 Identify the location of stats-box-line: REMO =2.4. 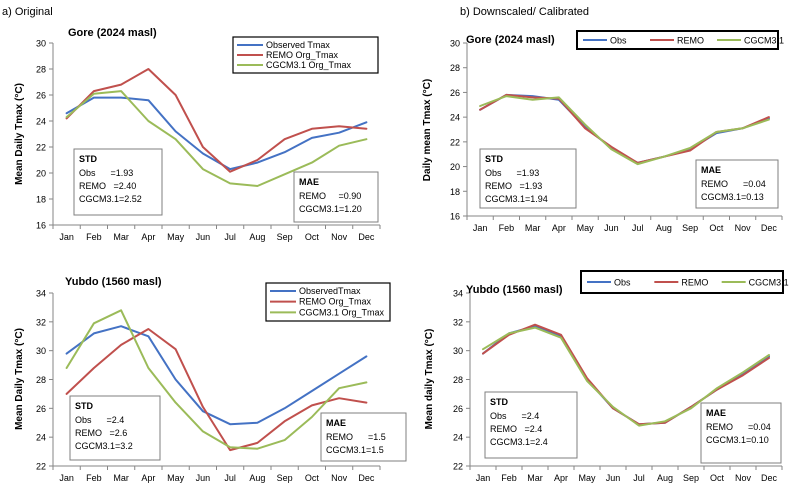
(516, 429).